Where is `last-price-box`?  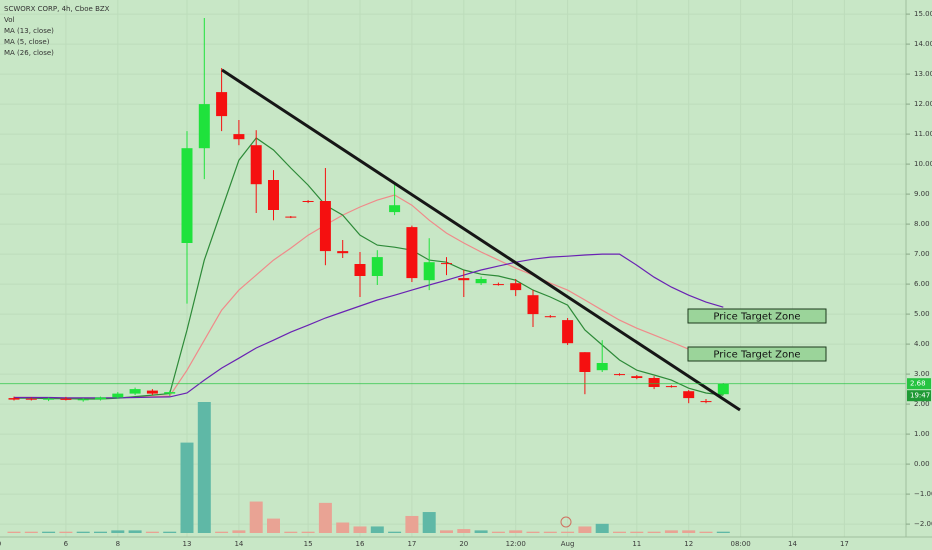 last-price-box is located at coordinates (919, 384).